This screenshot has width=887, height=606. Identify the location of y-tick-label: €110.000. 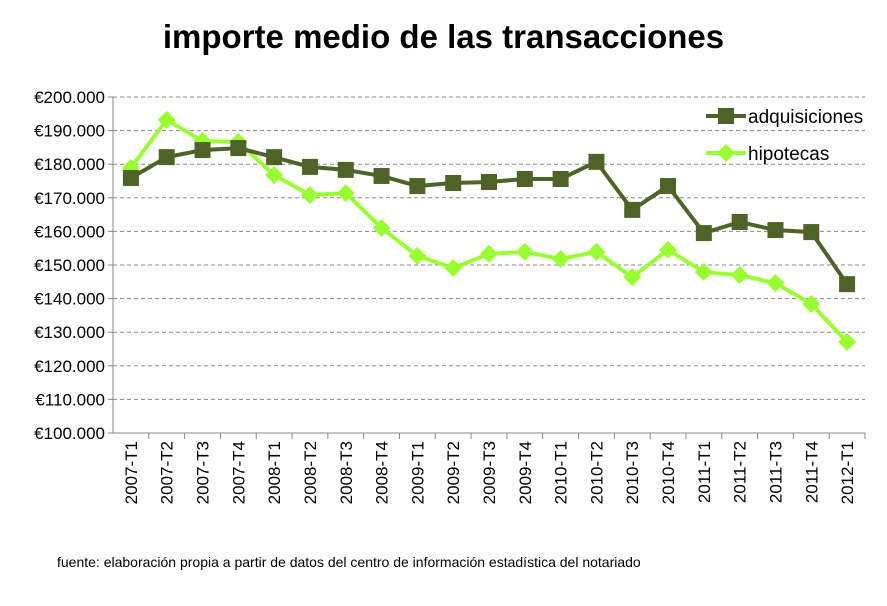
(70, 399).